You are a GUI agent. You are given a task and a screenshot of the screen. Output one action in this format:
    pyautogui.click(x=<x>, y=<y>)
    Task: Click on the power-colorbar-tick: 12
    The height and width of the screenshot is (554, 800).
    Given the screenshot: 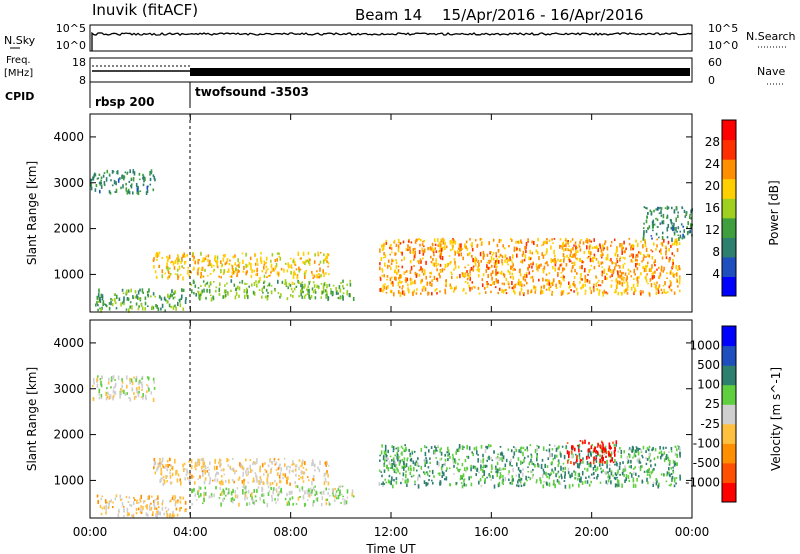 What is the action you would take?
    pyautogui.click(x=712, y=230)
    